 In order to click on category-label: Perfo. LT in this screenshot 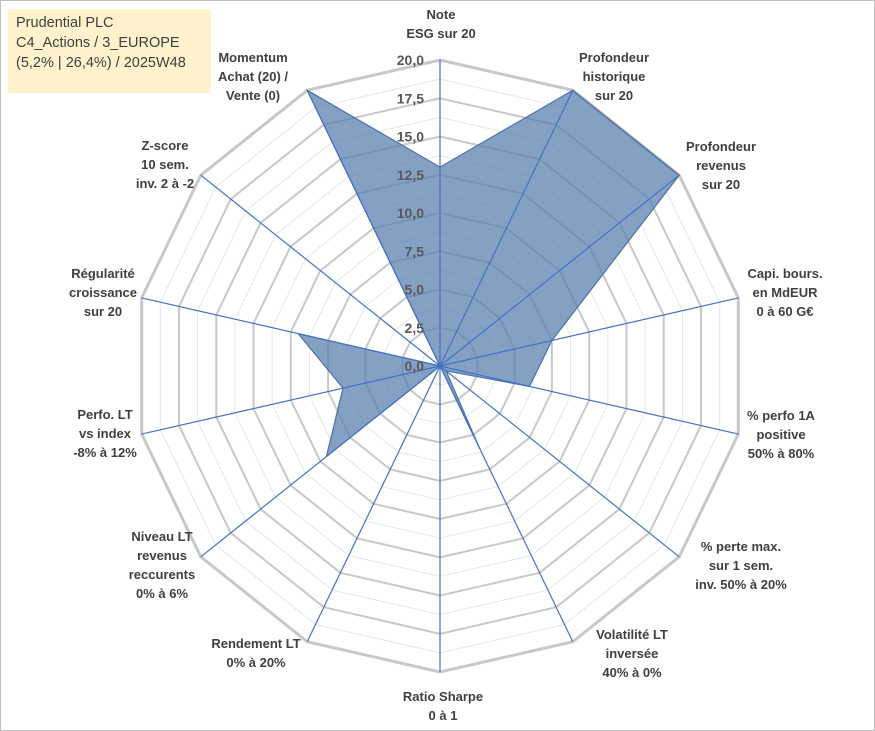, I will do `click(104, 414)`.